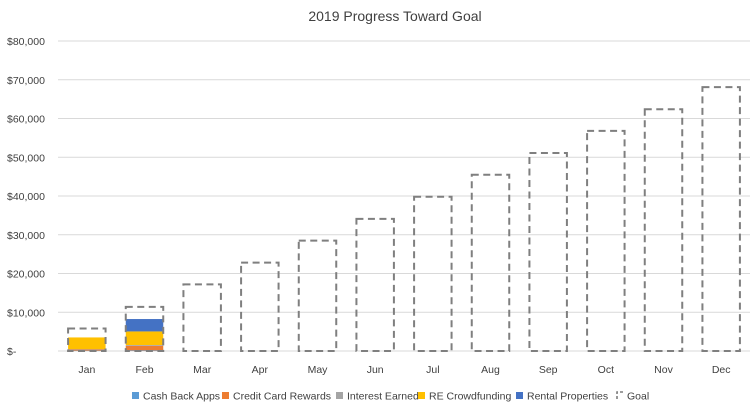 This screenshot has height=407, width=750. I want to click on legend-label-rental-properties: Rental Properties, so click(567, 397).